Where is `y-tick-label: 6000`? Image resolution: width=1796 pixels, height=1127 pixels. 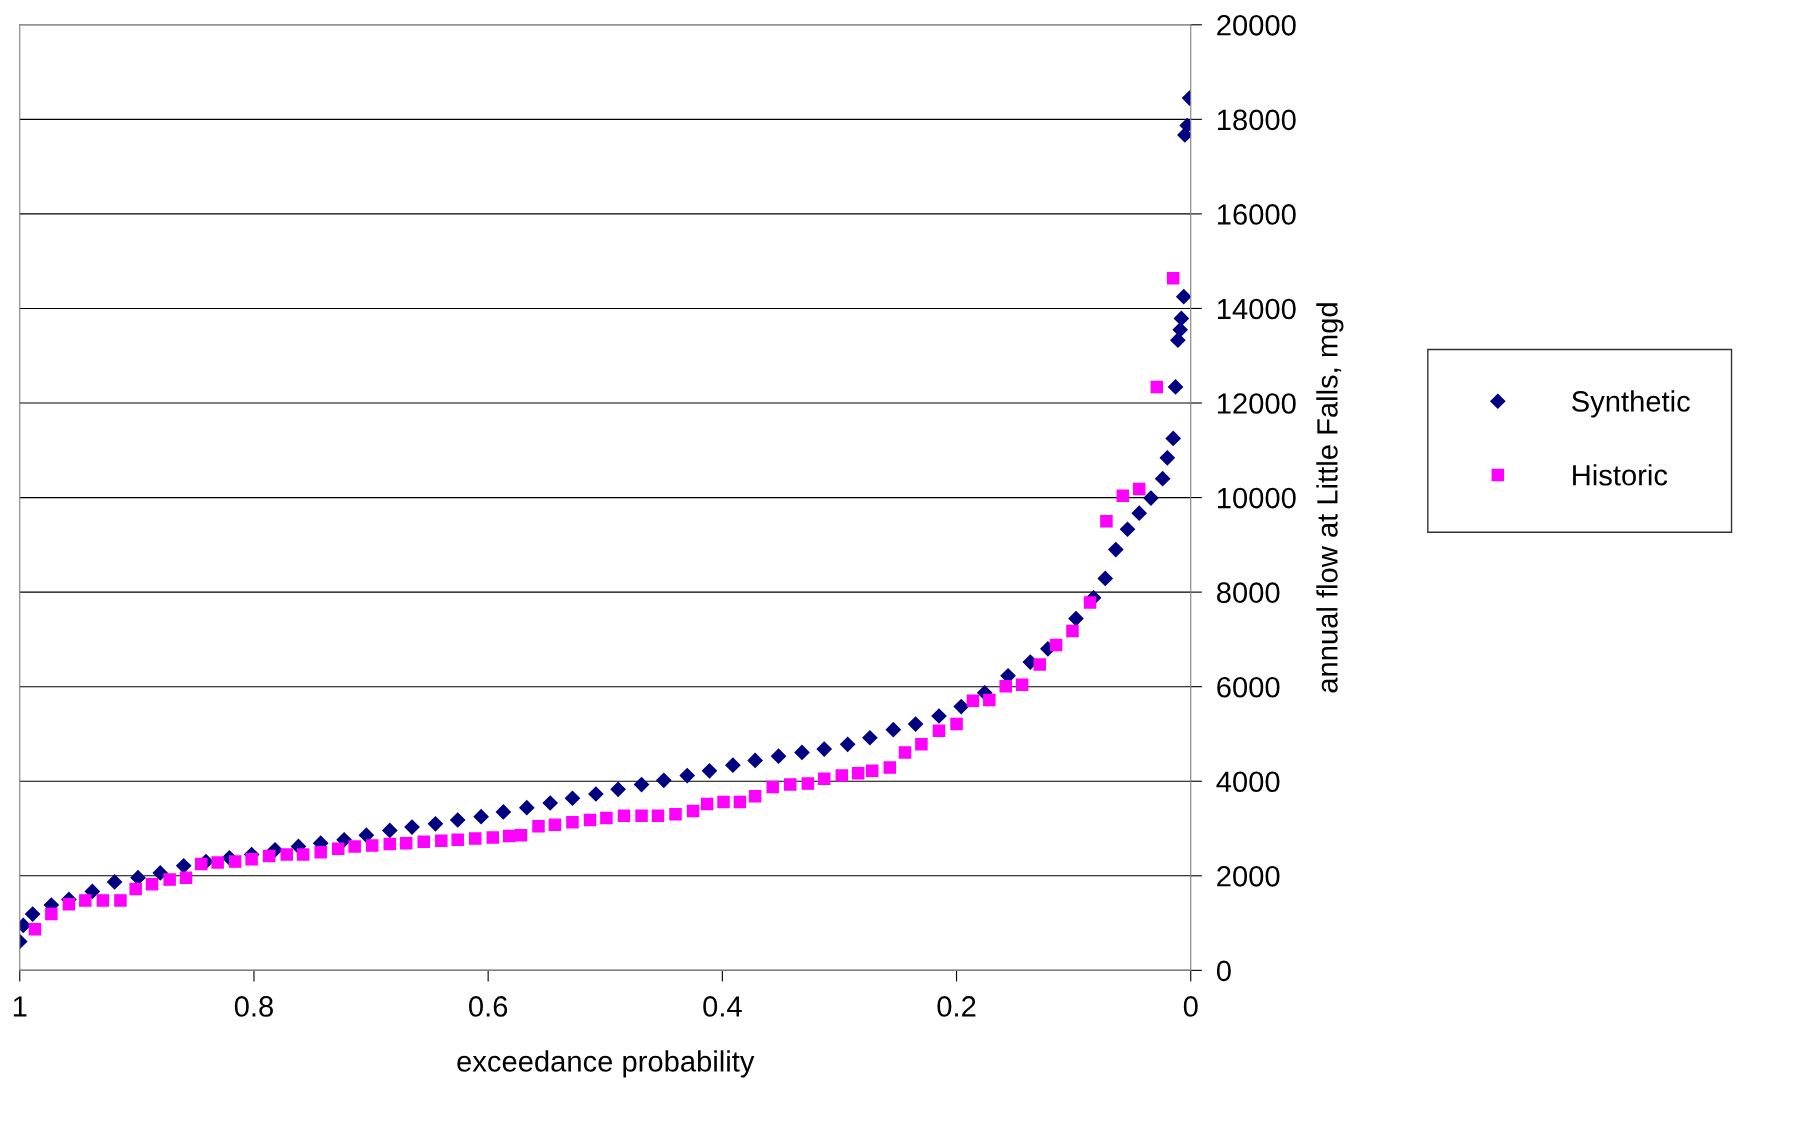
y-tick-label: 6000 is located at coordinates (1248, 687).